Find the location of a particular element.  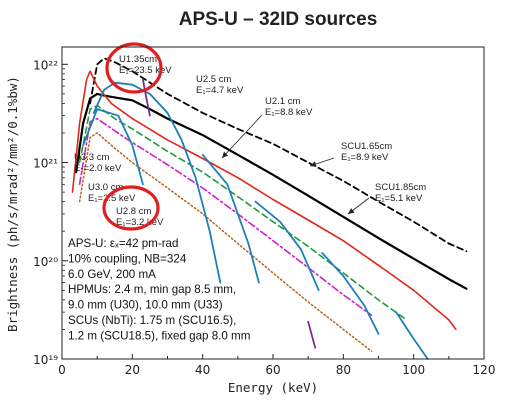

annotation-label: U3.0 cm is located at coordinates (105, 187).